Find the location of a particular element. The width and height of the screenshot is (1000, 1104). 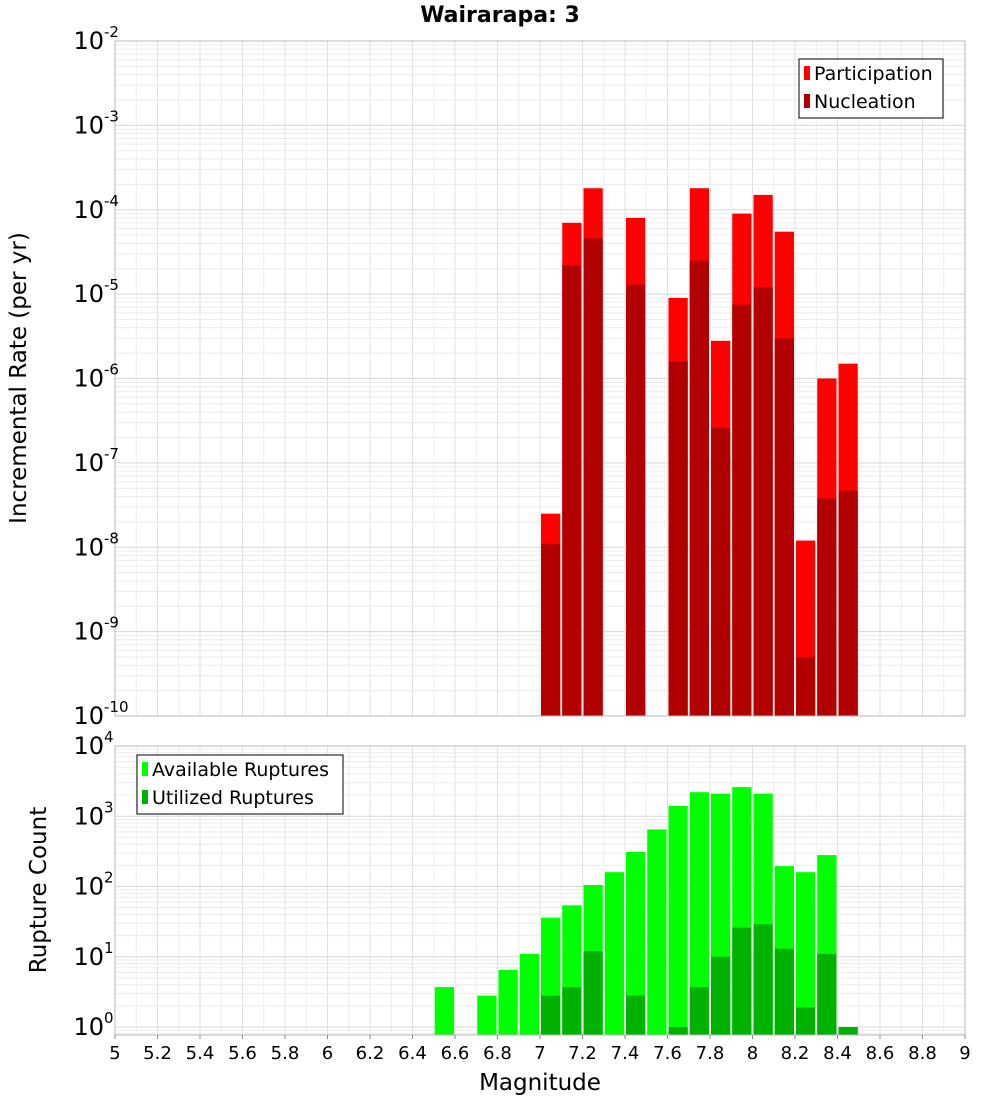

top-legend-label: Participation is located at coordinates (873, 74).